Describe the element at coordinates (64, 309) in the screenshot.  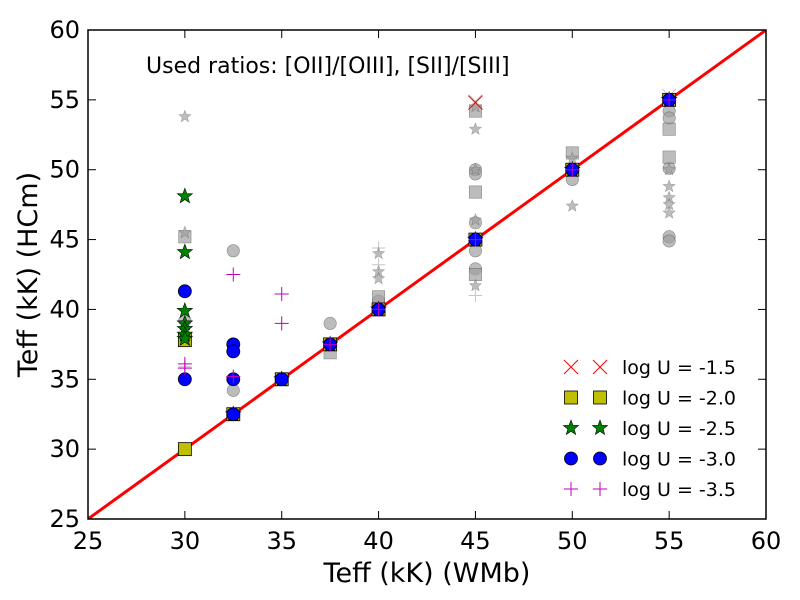
I see `y-tick-label: 40` at that location.